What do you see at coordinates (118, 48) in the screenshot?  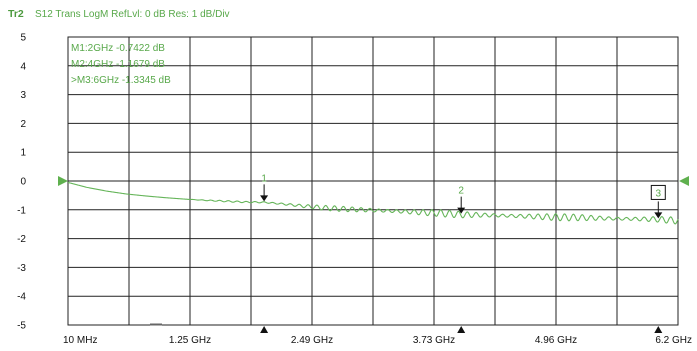 I see `marker-readout-1: M1:2GHz -0.7422 dB` at bounding box center [118, 48].